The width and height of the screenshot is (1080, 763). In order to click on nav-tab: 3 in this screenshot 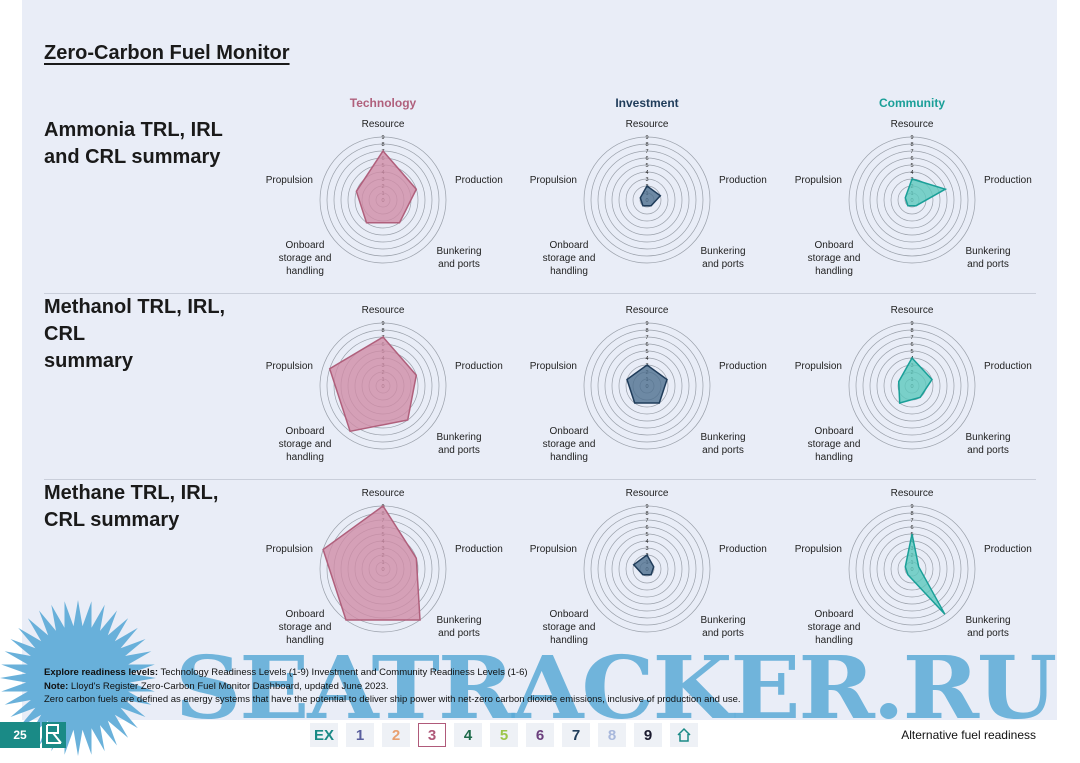, I will do `click(432, 735)`.